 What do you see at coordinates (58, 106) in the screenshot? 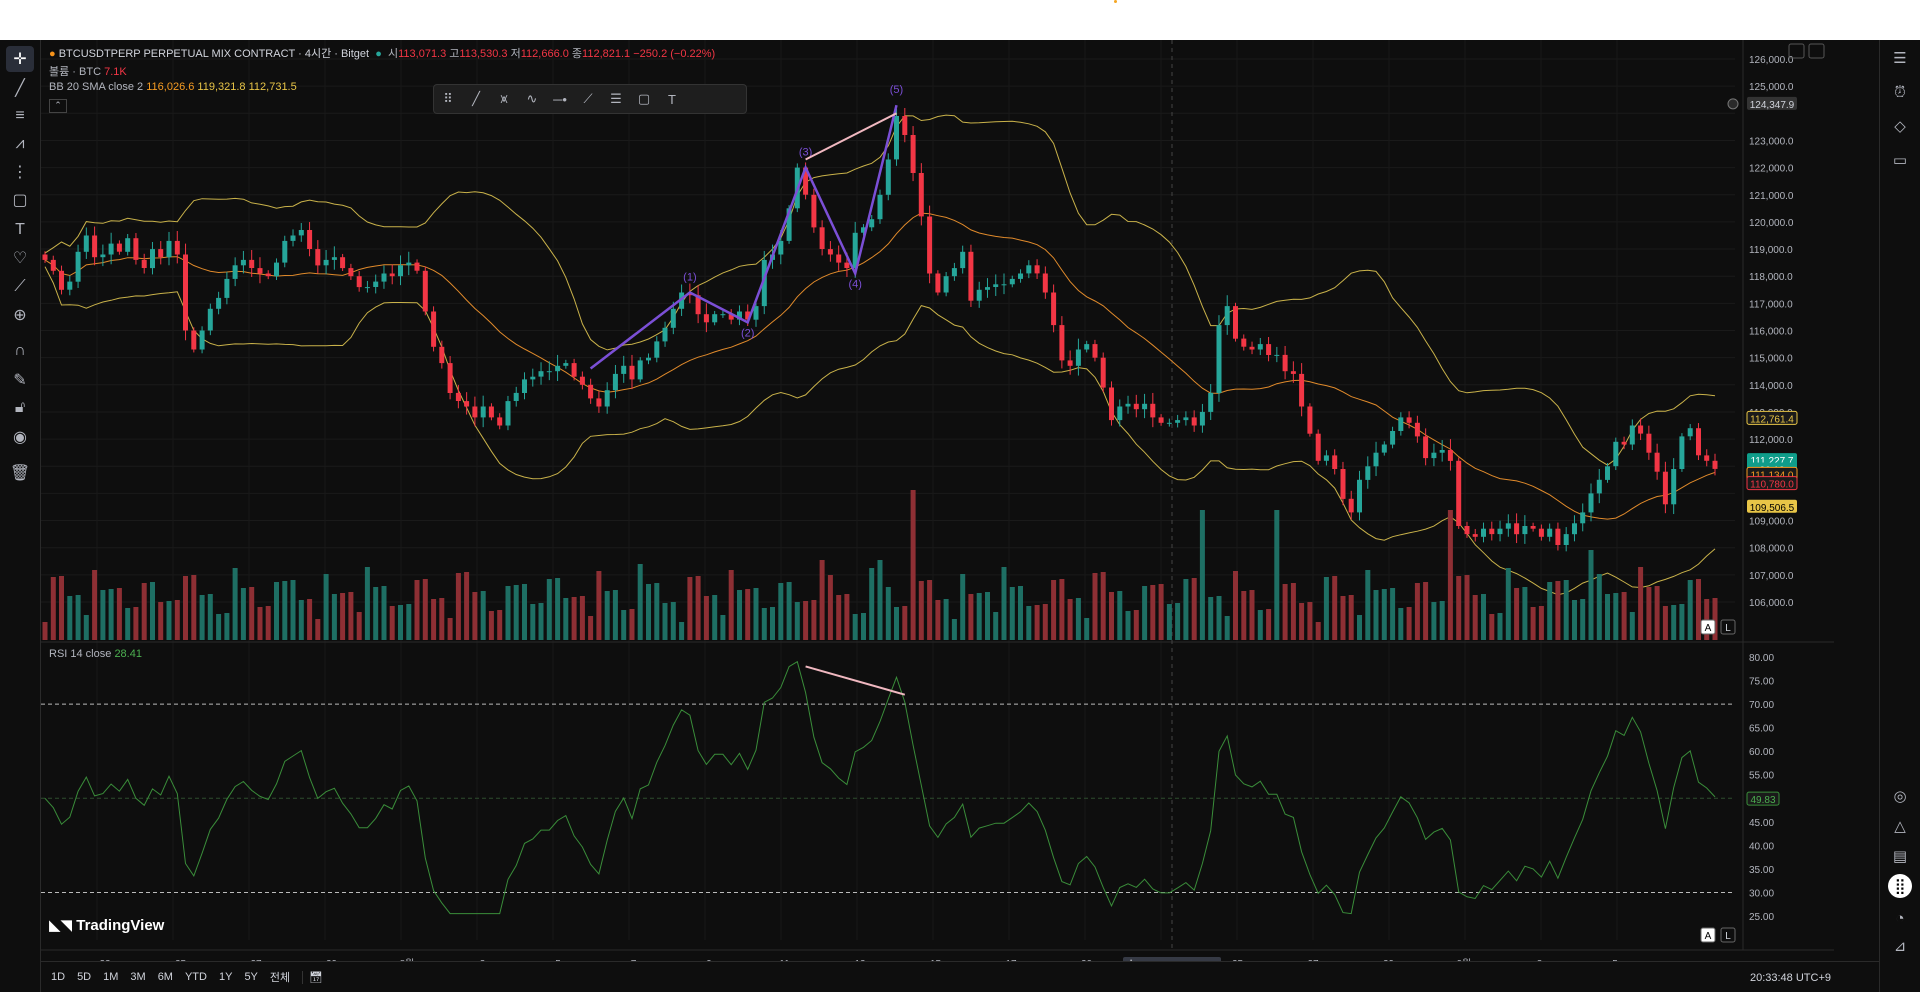
I see `collapse-legend-button: ⌃` at bounding box center [58, 106].